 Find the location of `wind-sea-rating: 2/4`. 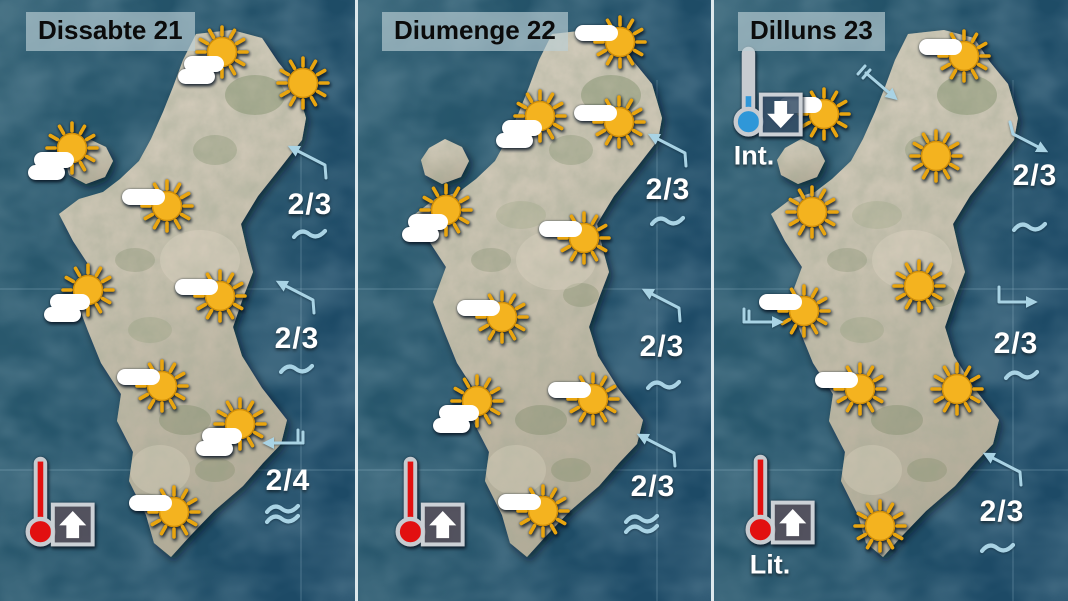

wind-sea-rating: 2/4 is located at coordinates (288, 480).